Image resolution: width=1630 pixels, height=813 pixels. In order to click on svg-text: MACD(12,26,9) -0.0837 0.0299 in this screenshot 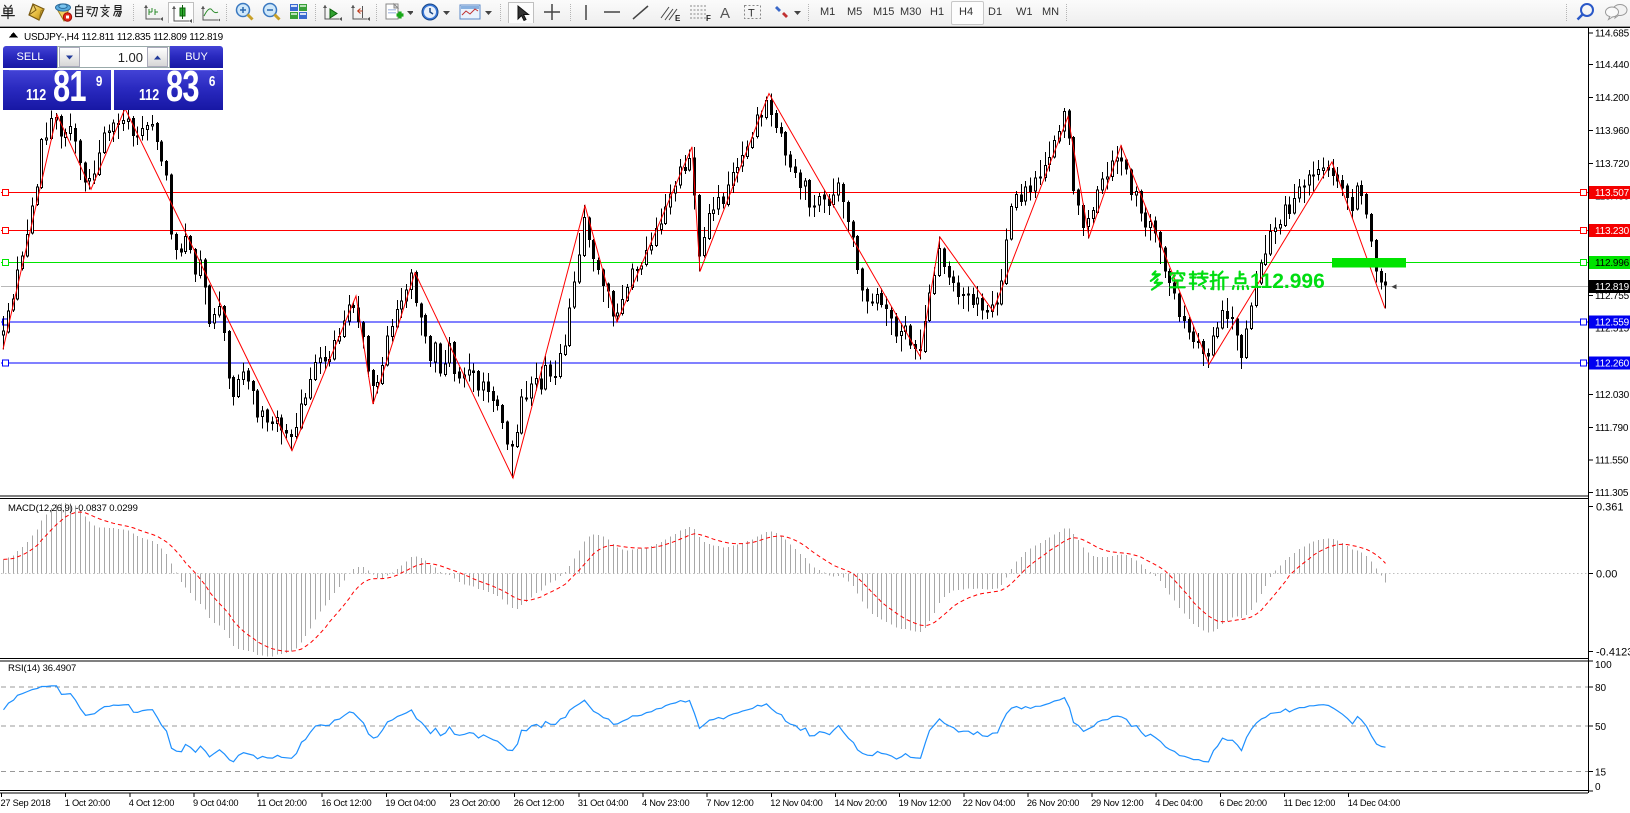, I will do `click(73, 508)`.